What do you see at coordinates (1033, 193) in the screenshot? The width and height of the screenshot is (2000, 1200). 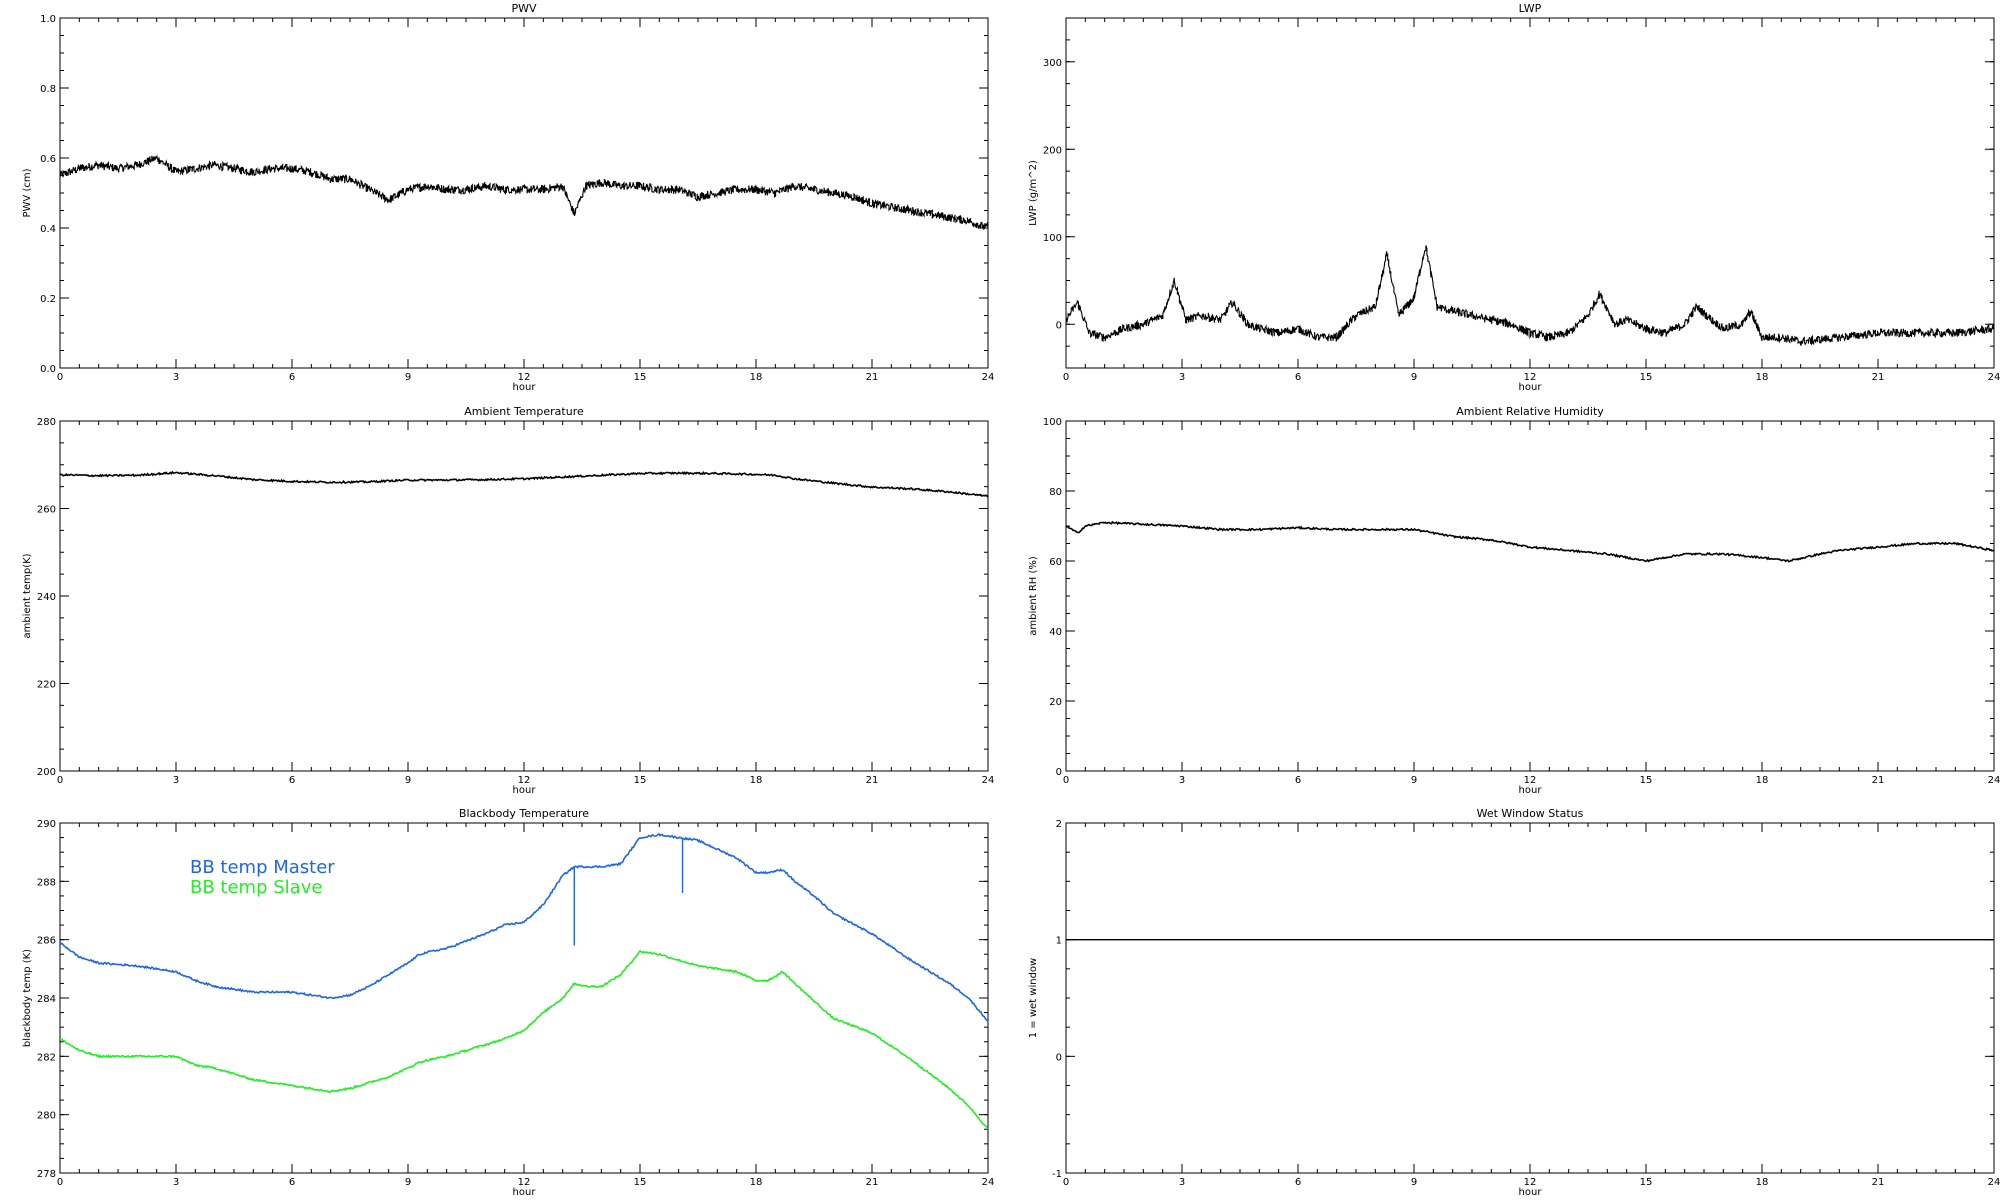 I see `y-axis-label: LWP (g/m^2)` at bounding box center [1033, 193].